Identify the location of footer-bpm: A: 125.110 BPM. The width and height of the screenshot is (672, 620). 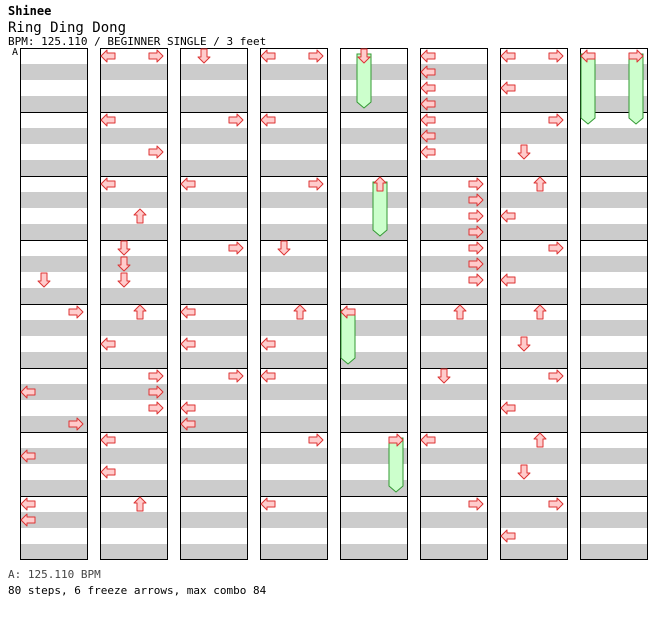
(54, 574).